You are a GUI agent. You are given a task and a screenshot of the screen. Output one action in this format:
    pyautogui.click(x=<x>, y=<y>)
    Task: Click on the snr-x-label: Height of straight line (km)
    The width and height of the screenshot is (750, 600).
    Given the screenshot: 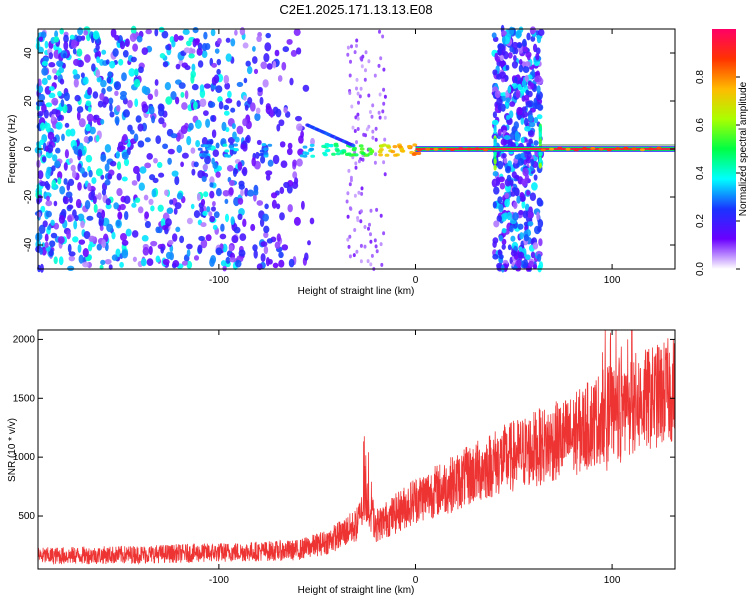 What is the action you would take?
    pyautogui.click(x=356, y=590)
    